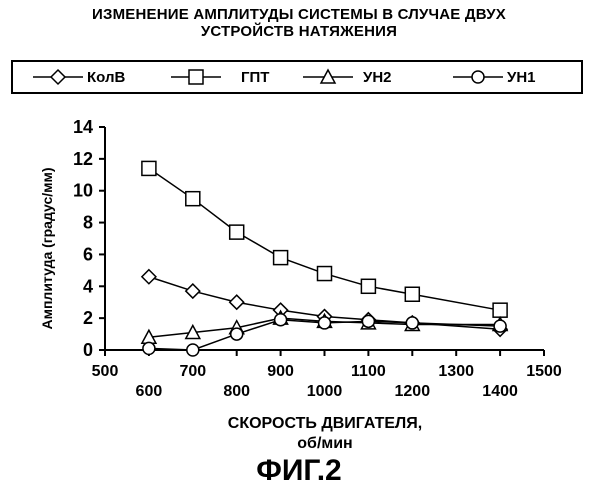  What do you see at coordinates (192, 371) in the screenshot?
I see `x-tick-label: 700` at bounding box center [192, 371].